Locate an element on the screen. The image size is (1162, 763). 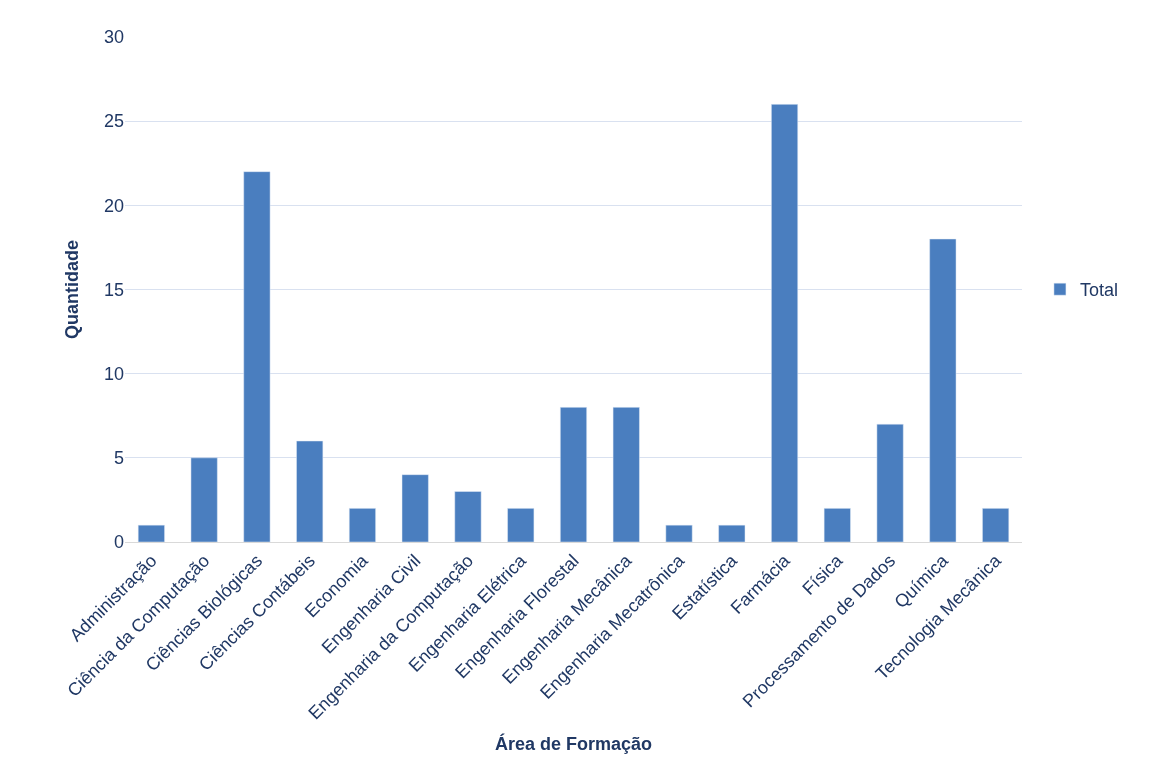
y-tick-label: 10 is located at coordinates (113, 373).